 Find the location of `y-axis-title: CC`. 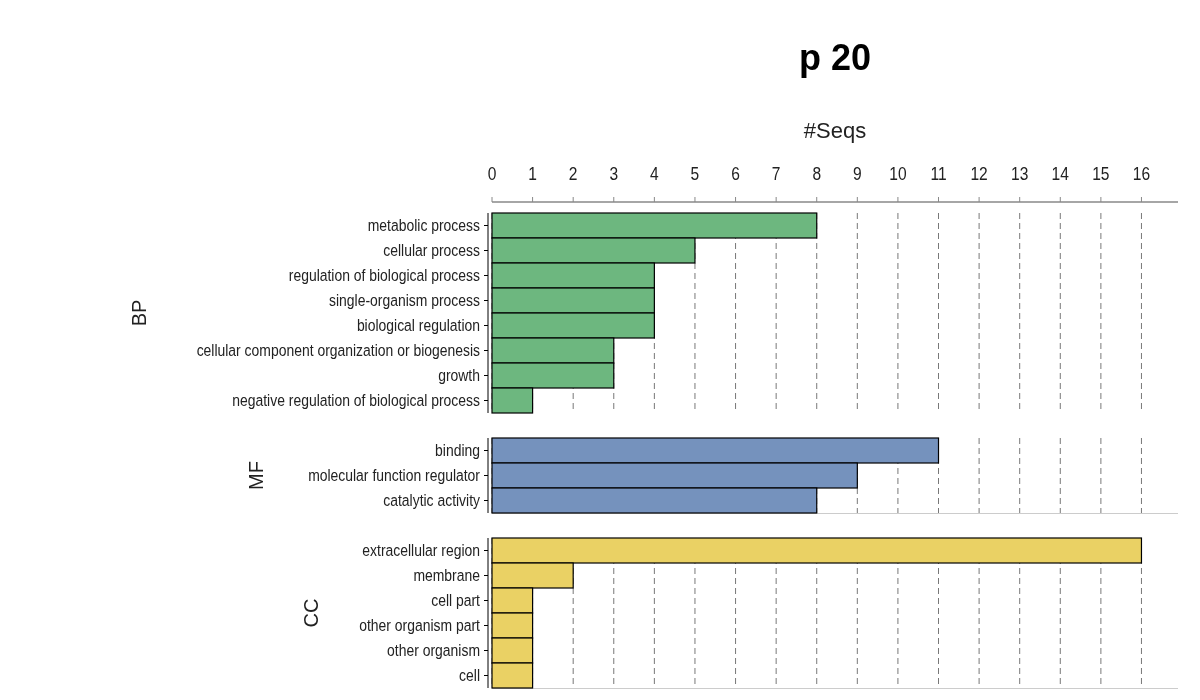

y-axis-title: CC is located at coordinates (311, 613).